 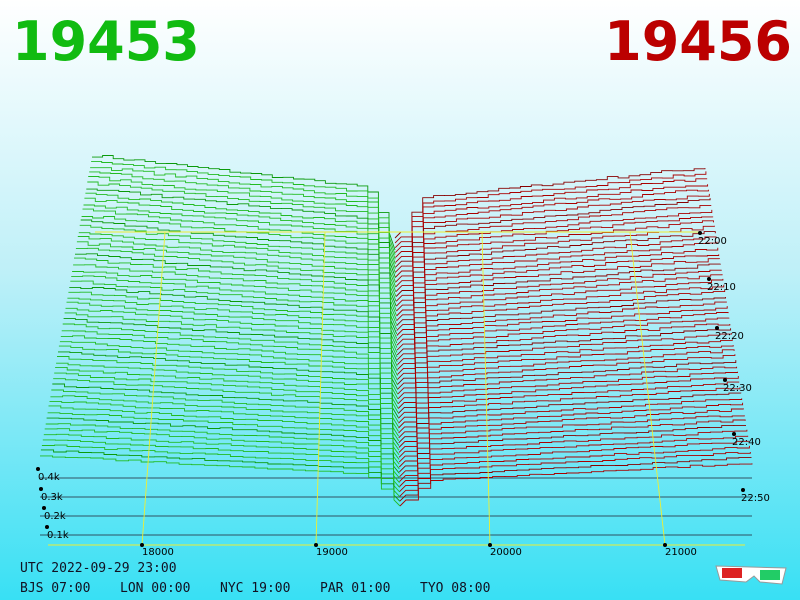 What do you see at coordinates (486, 388) in the screenshot?
I see `price-grid-line` at bounding box center [486, 388].